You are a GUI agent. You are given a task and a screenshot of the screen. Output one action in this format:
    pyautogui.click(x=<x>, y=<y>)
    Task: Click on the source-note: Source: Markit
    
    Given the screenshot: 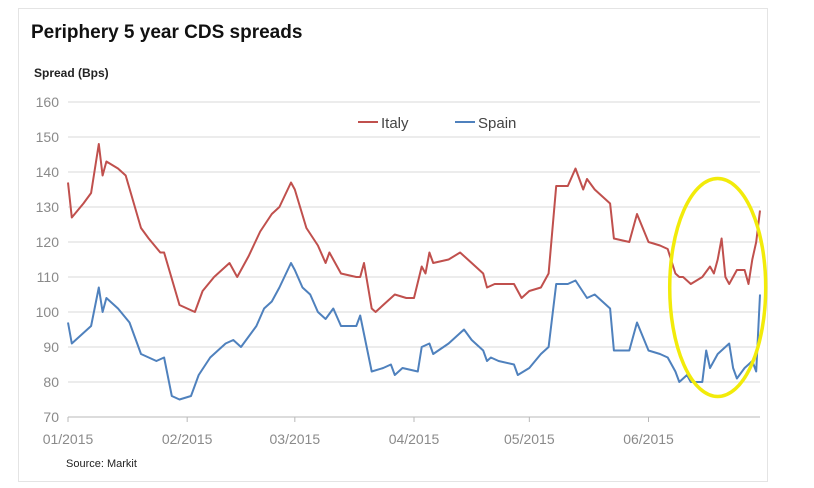 What is the action you would take?
    pyautogui.click(x=101, y=464)
    